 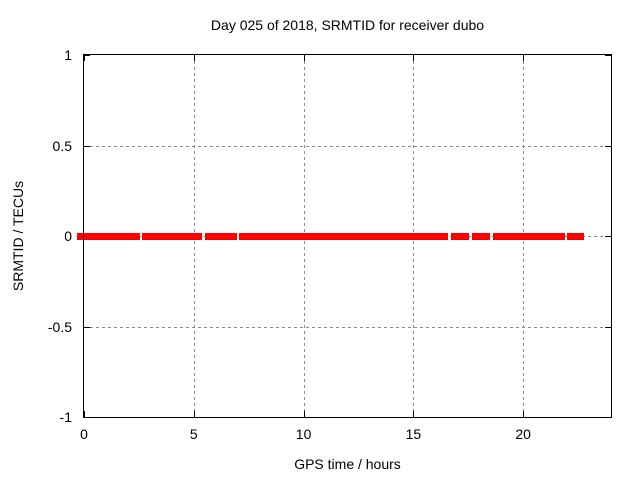 What do you see at coordinates (193, 434) in the screenshot?
I see `x-tick-label: 5` at bounding box center [193, 434].